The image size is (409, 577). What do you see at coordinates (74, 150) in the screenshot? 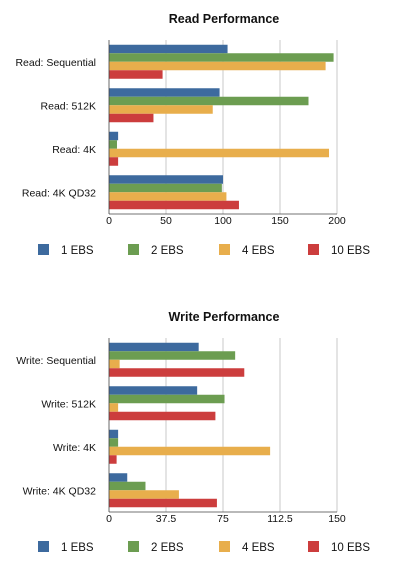
I see `category-label: Read: 4K` at bounding box center [74, 150].